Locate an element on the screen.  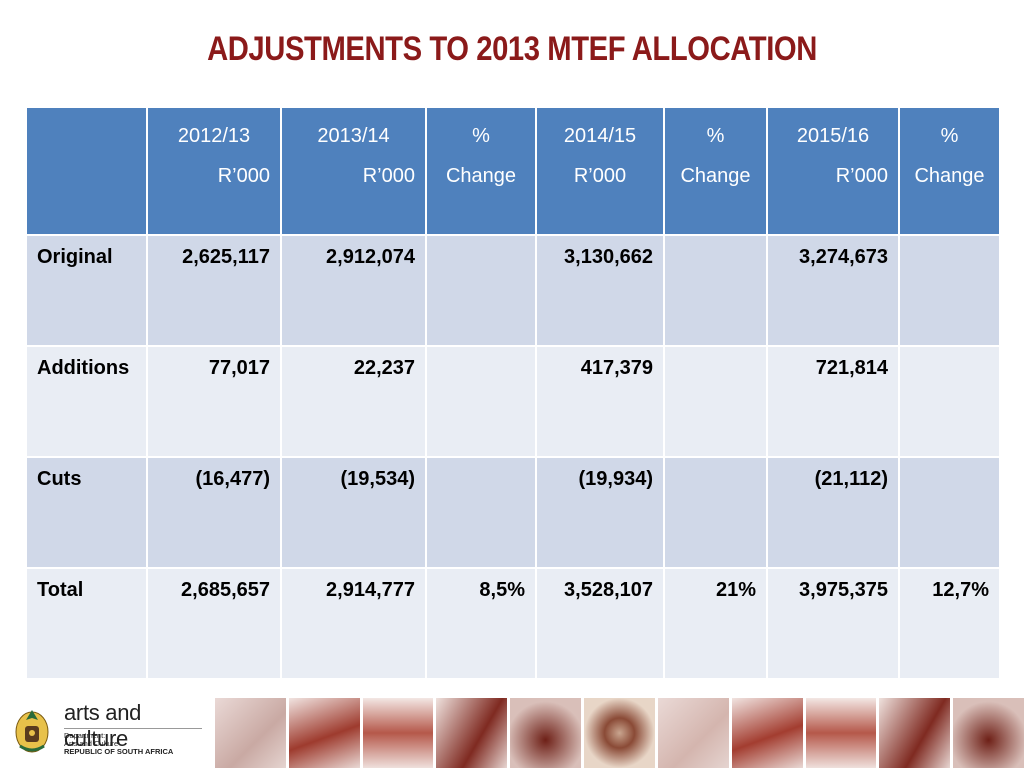
header-cell-2014-15: 2014/15 R’000 is located at coordinates (600, 171).